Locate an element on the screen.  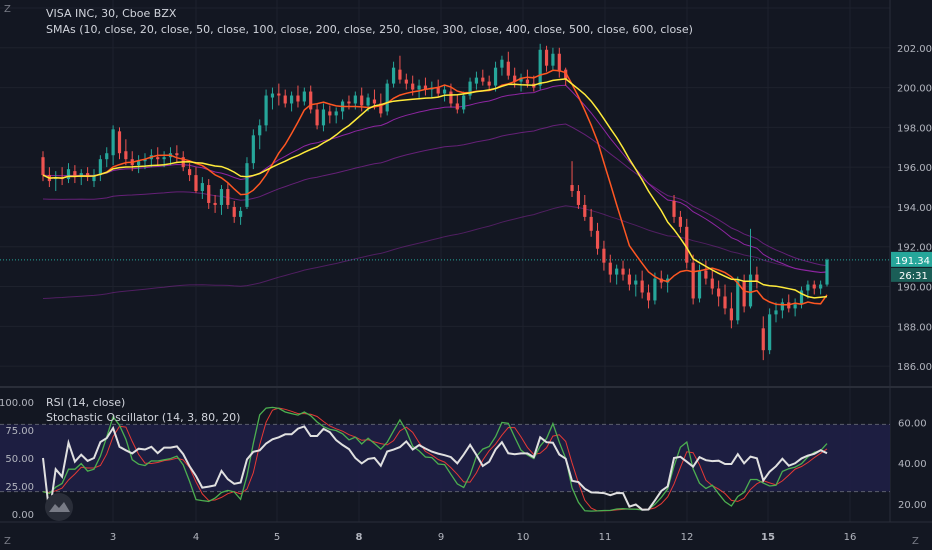
oscillator-grid is located at coordinates (445, 458).